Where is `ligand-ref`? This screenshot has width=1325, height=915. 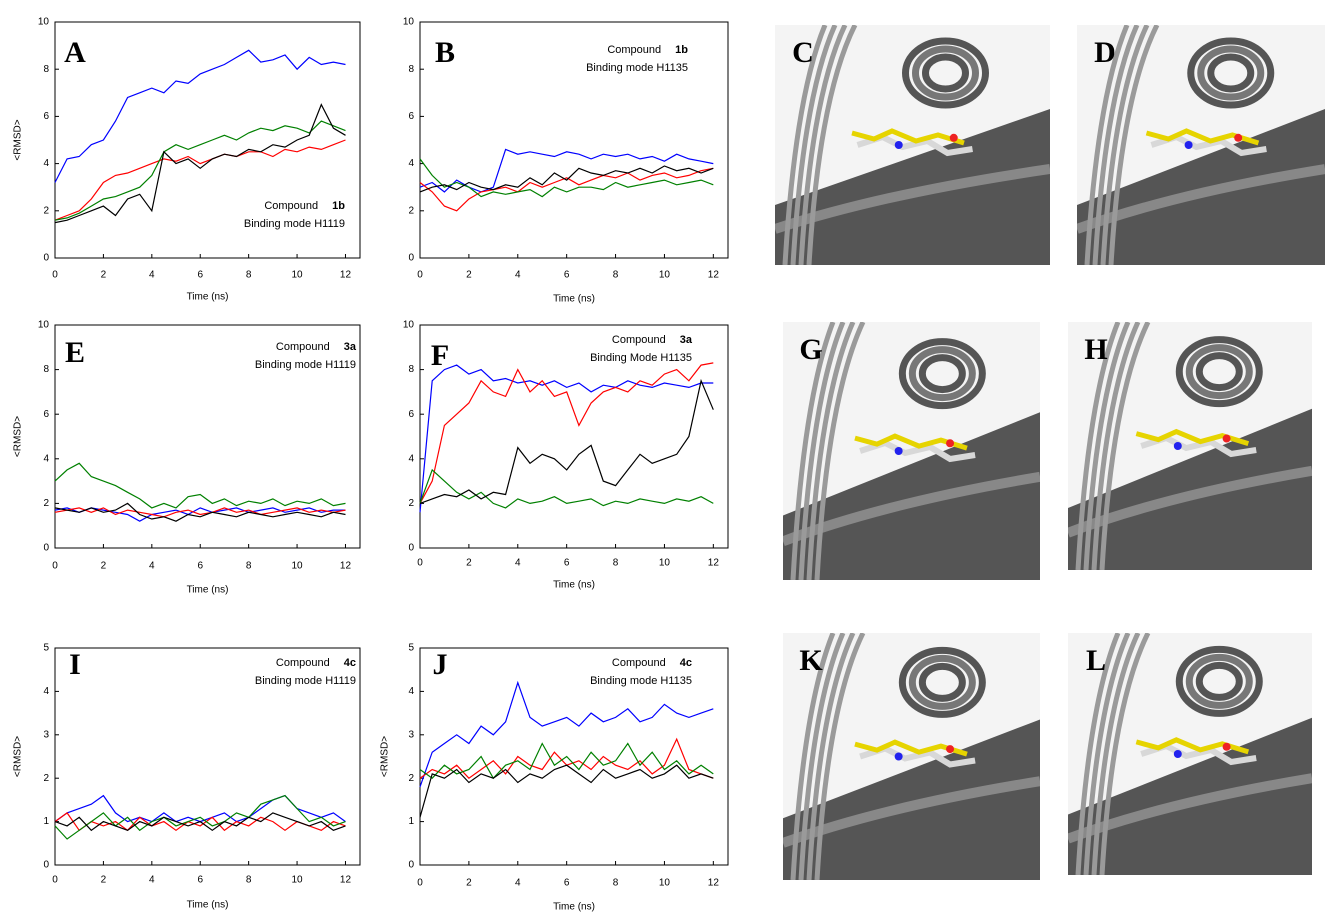
ligand-ref is located at coordinates (908, 137).